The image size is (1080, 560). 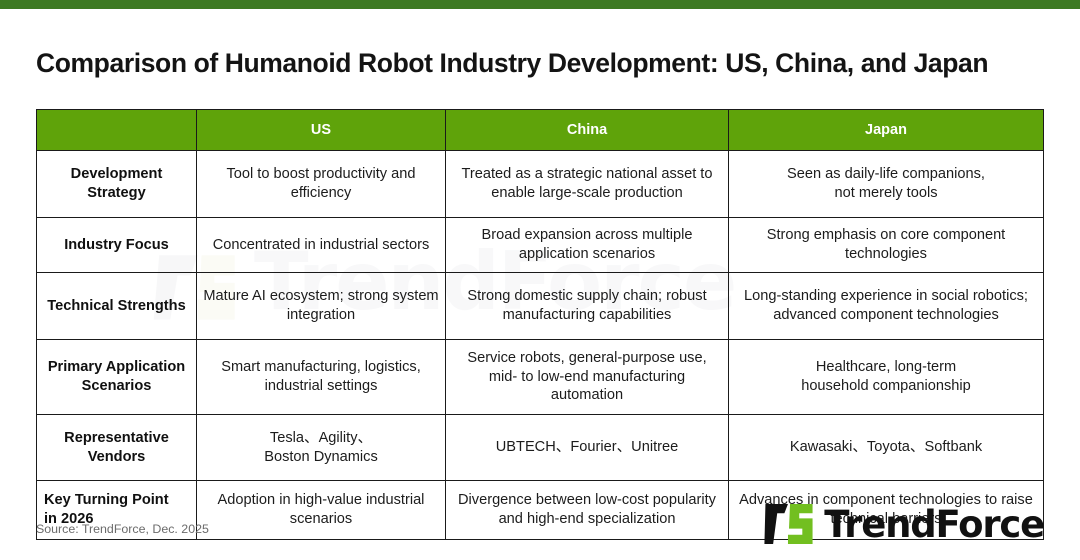 I want to click on row-label-line-2: Scenarios, so click(x=116, y=386).